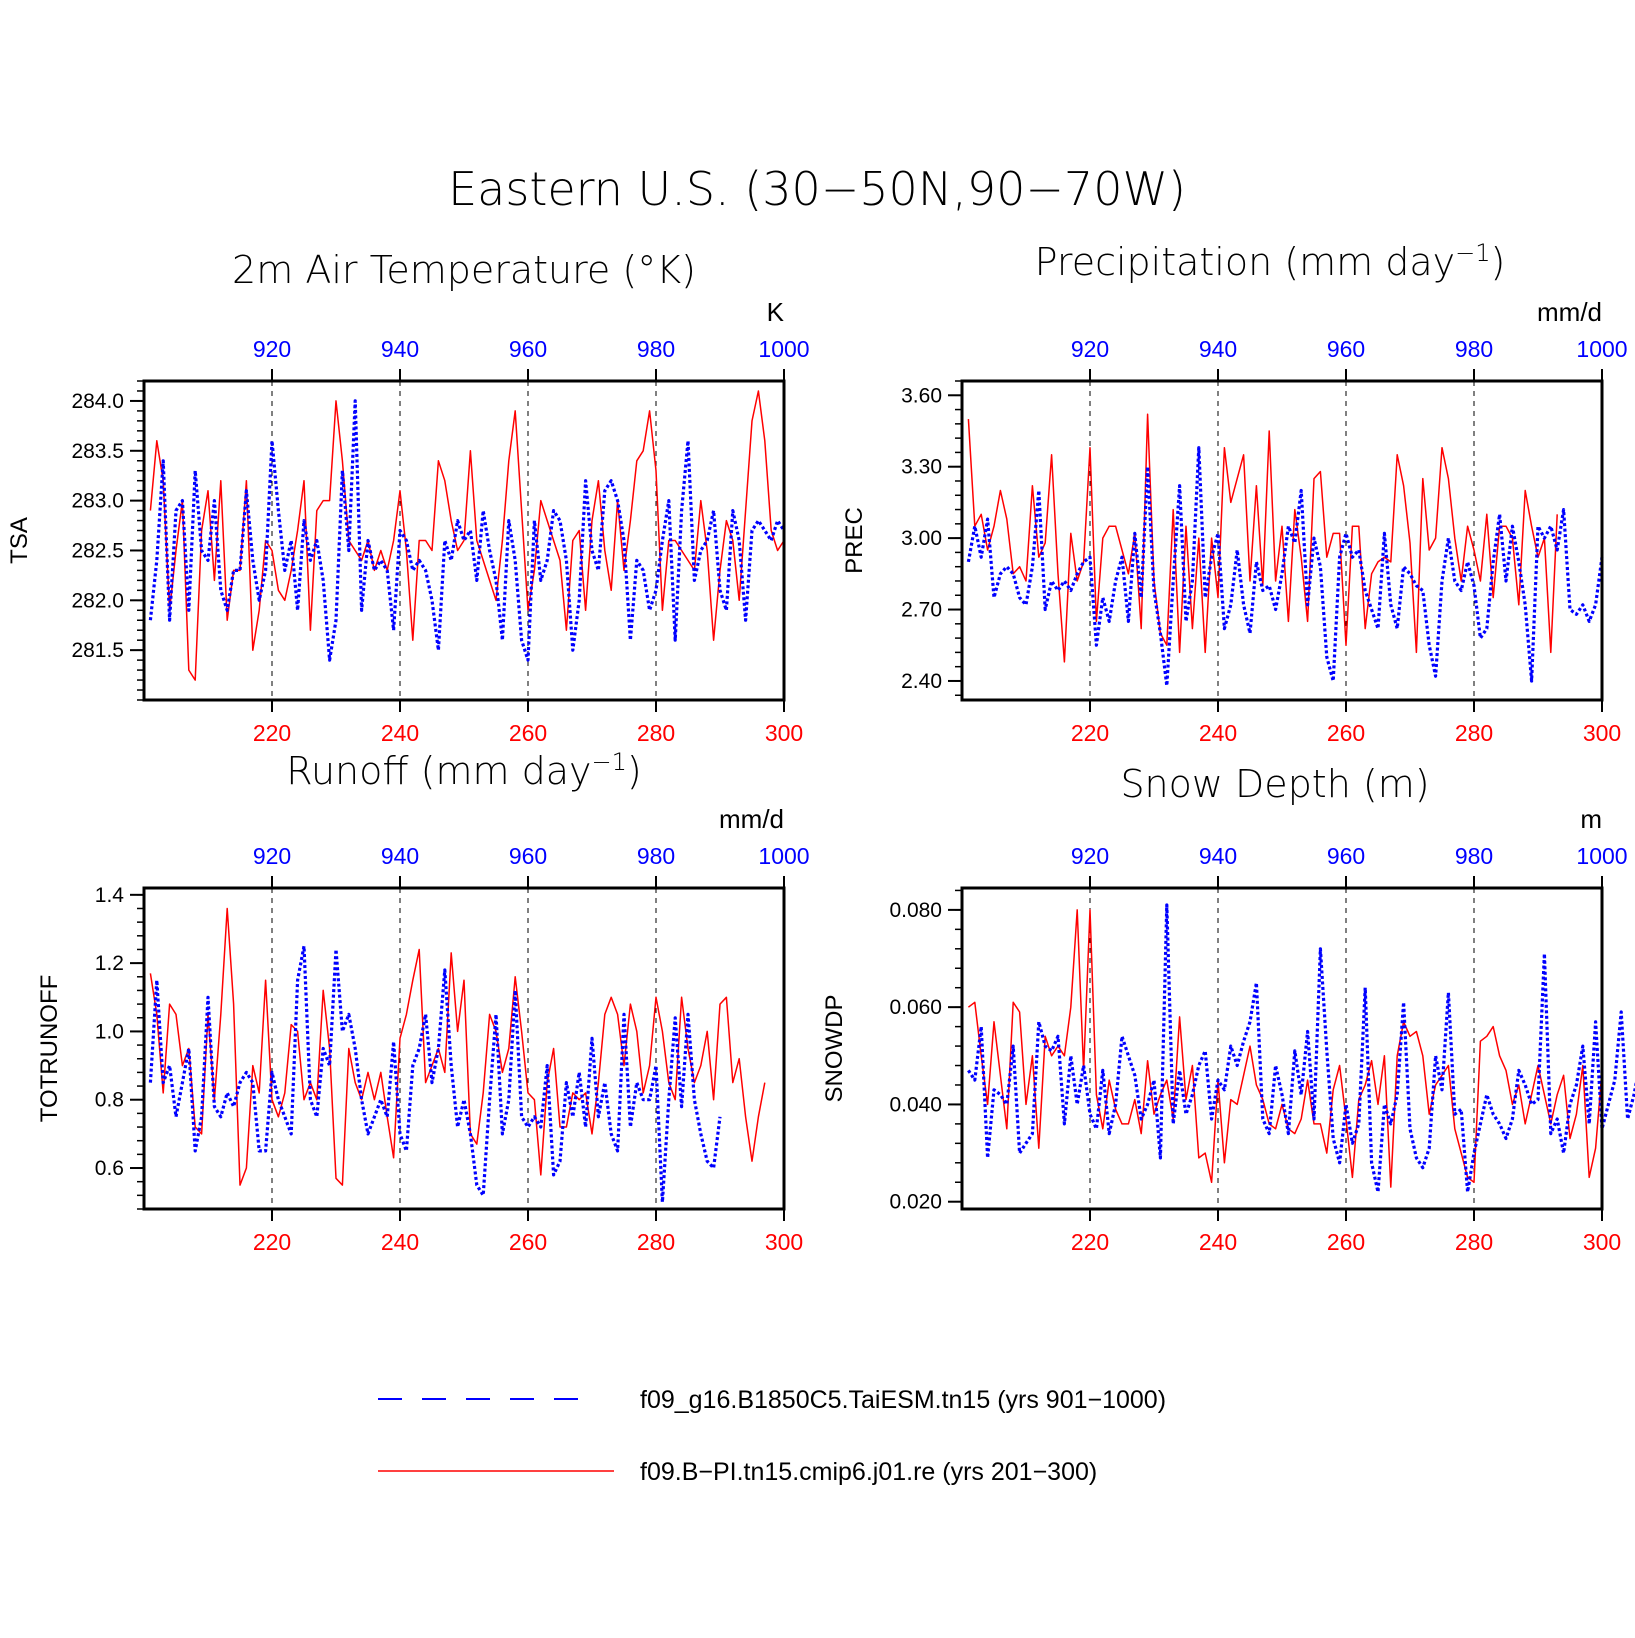 This screenshot has height=1638, width=1635. What do you see at coordinates (915, 1007) in the screenshot?
I see `y-tick-label: 0.060` at bounding box center [915, 1007].